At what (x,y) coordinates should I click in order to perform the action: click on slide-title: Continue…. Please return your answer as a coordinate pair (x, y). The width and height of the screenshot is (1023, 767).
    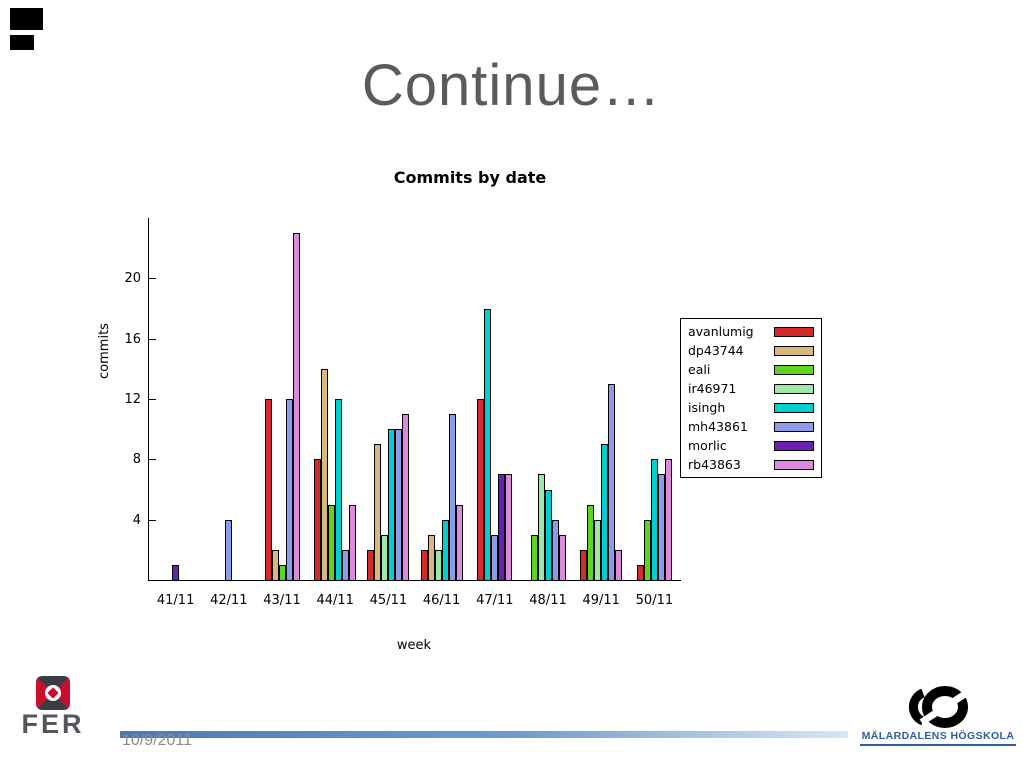
    Looking at the image, I should click on (511, 85).